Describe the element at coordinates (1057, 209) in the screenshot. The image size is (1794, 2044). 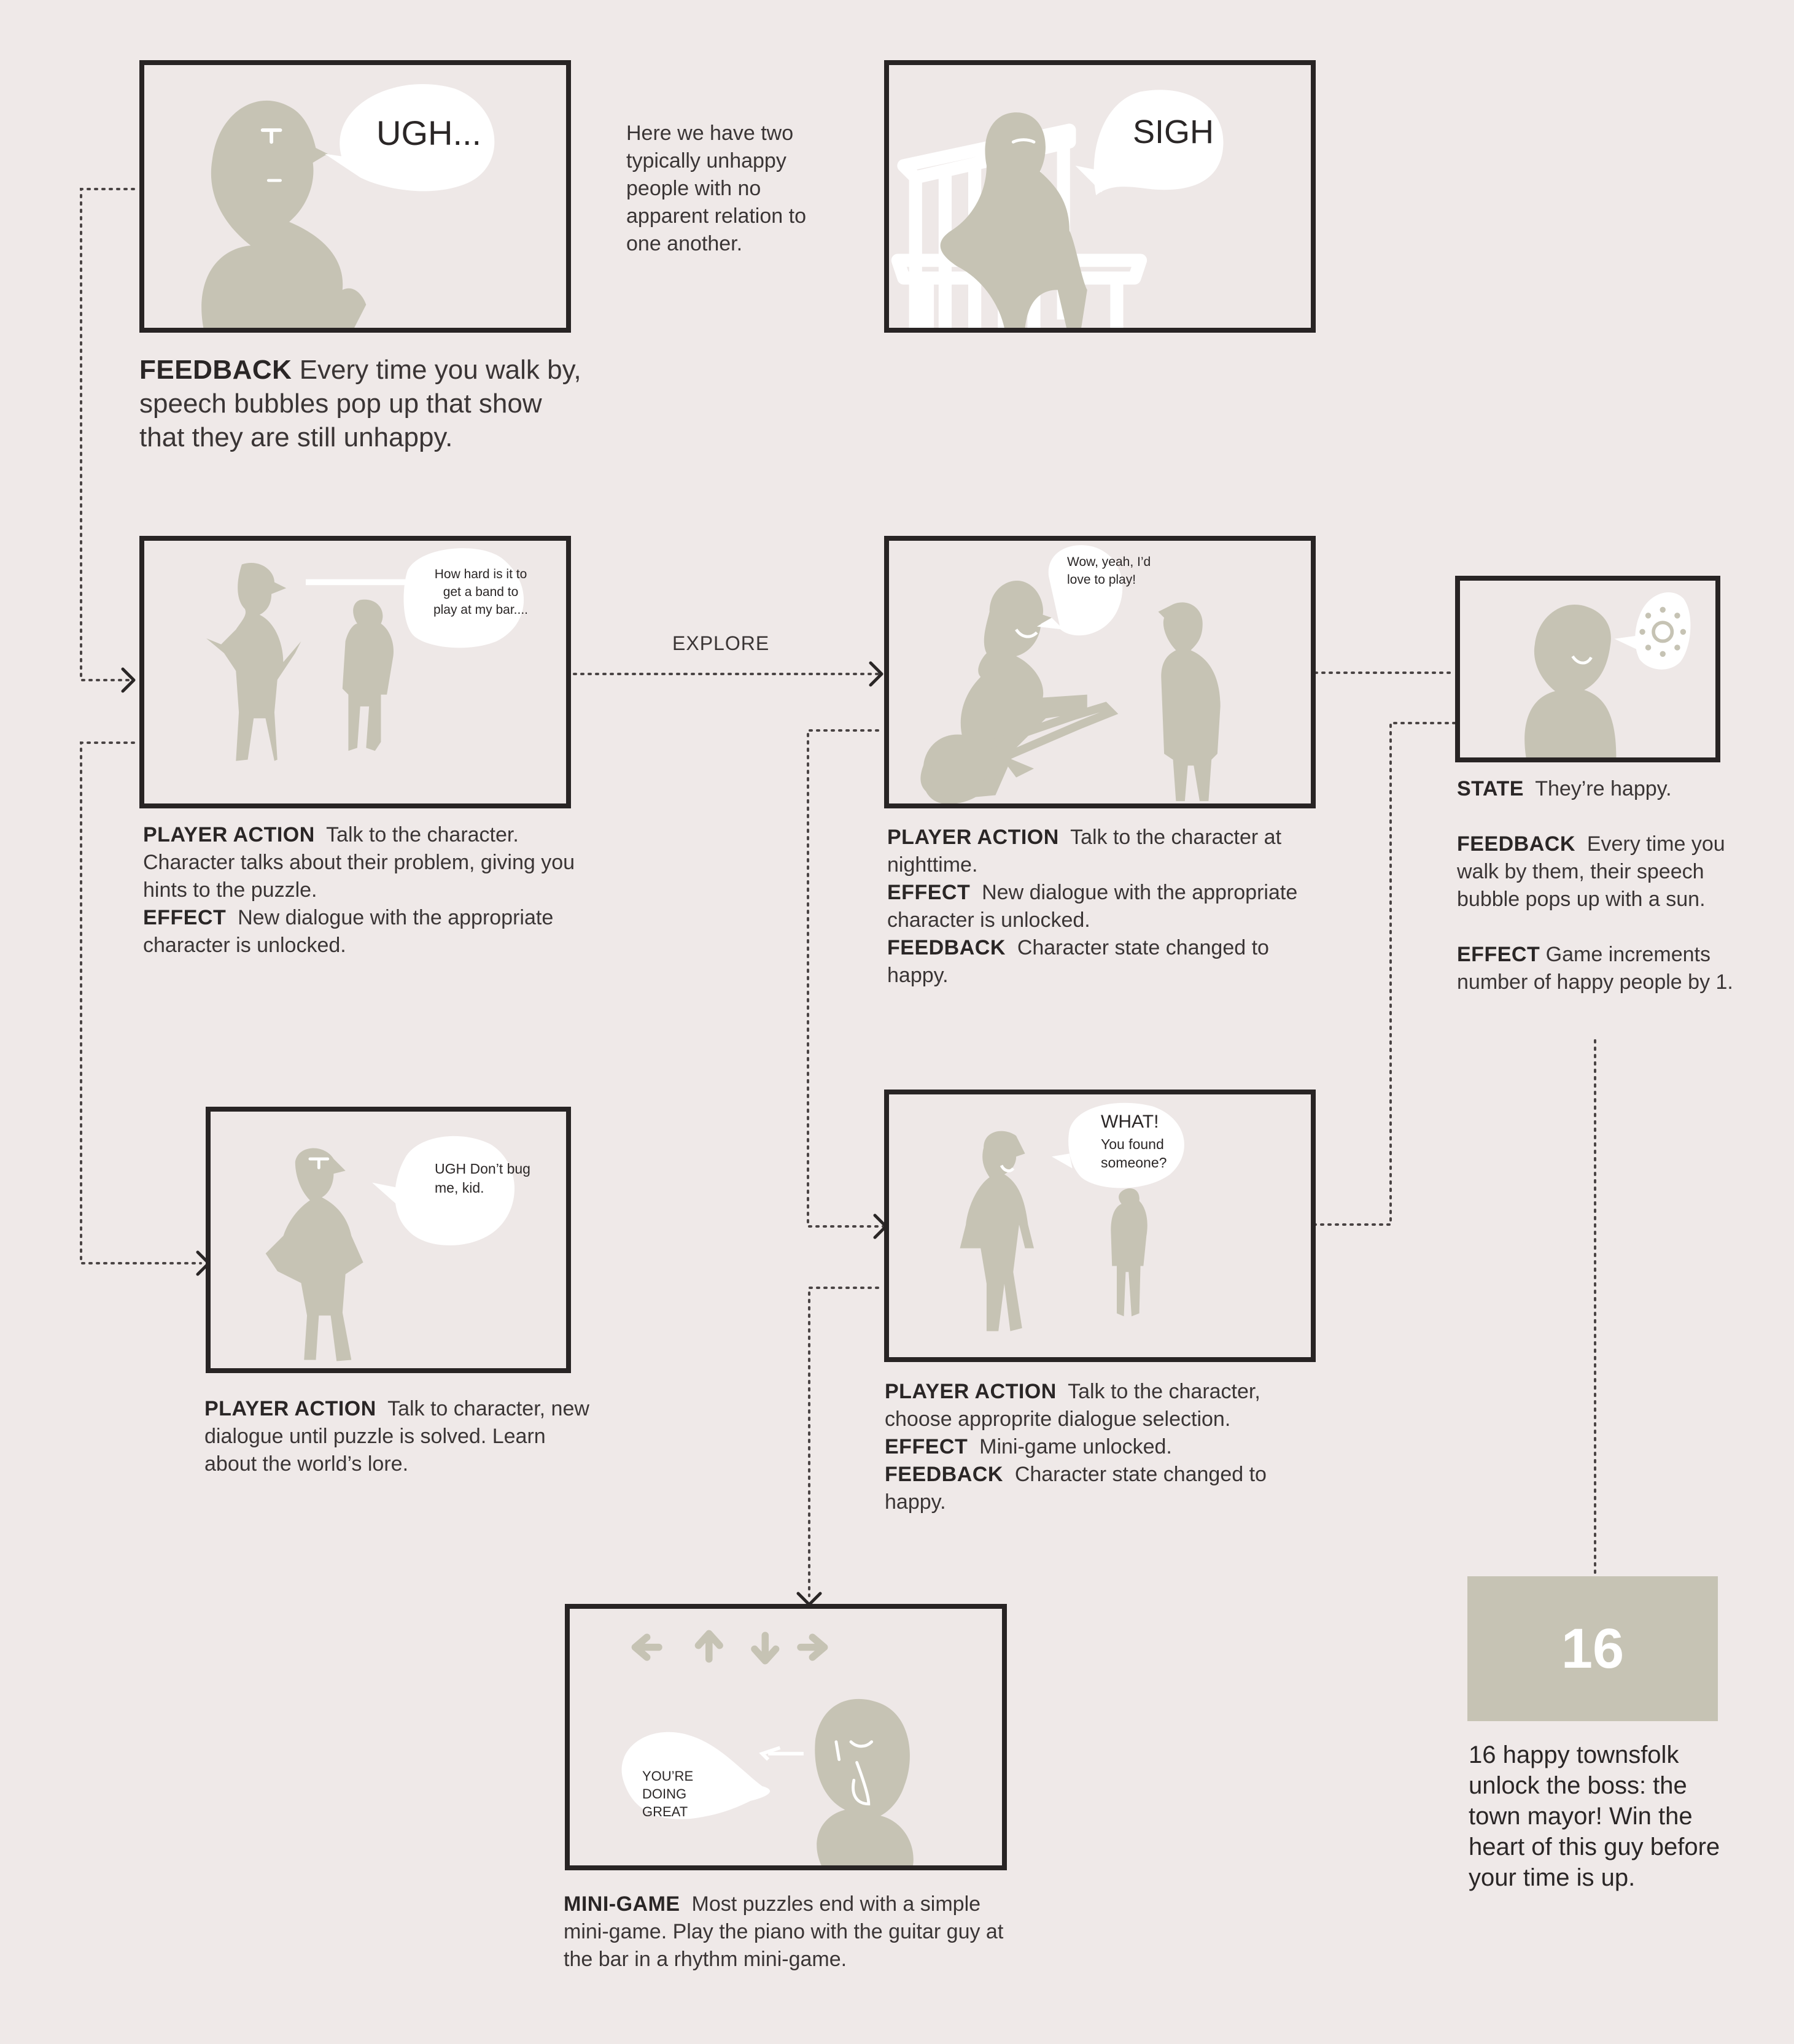
I see `sighing-character-illustration` at that location.